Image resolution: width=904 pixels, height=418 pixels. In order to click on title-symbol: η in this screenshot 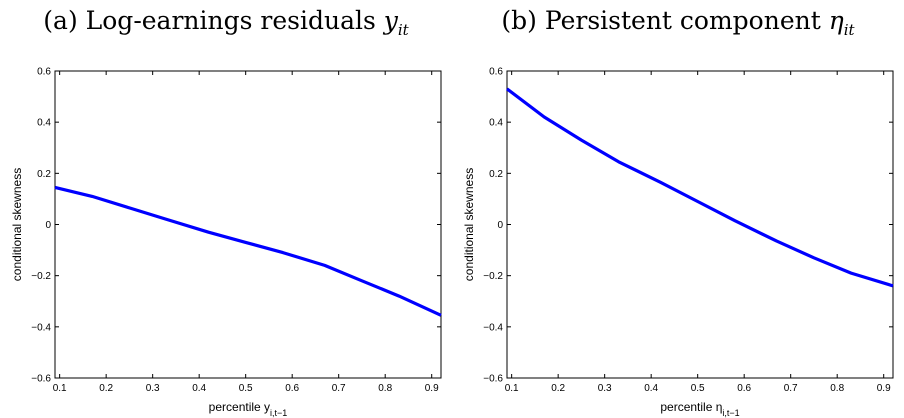, I will do `click(836, 20)`.